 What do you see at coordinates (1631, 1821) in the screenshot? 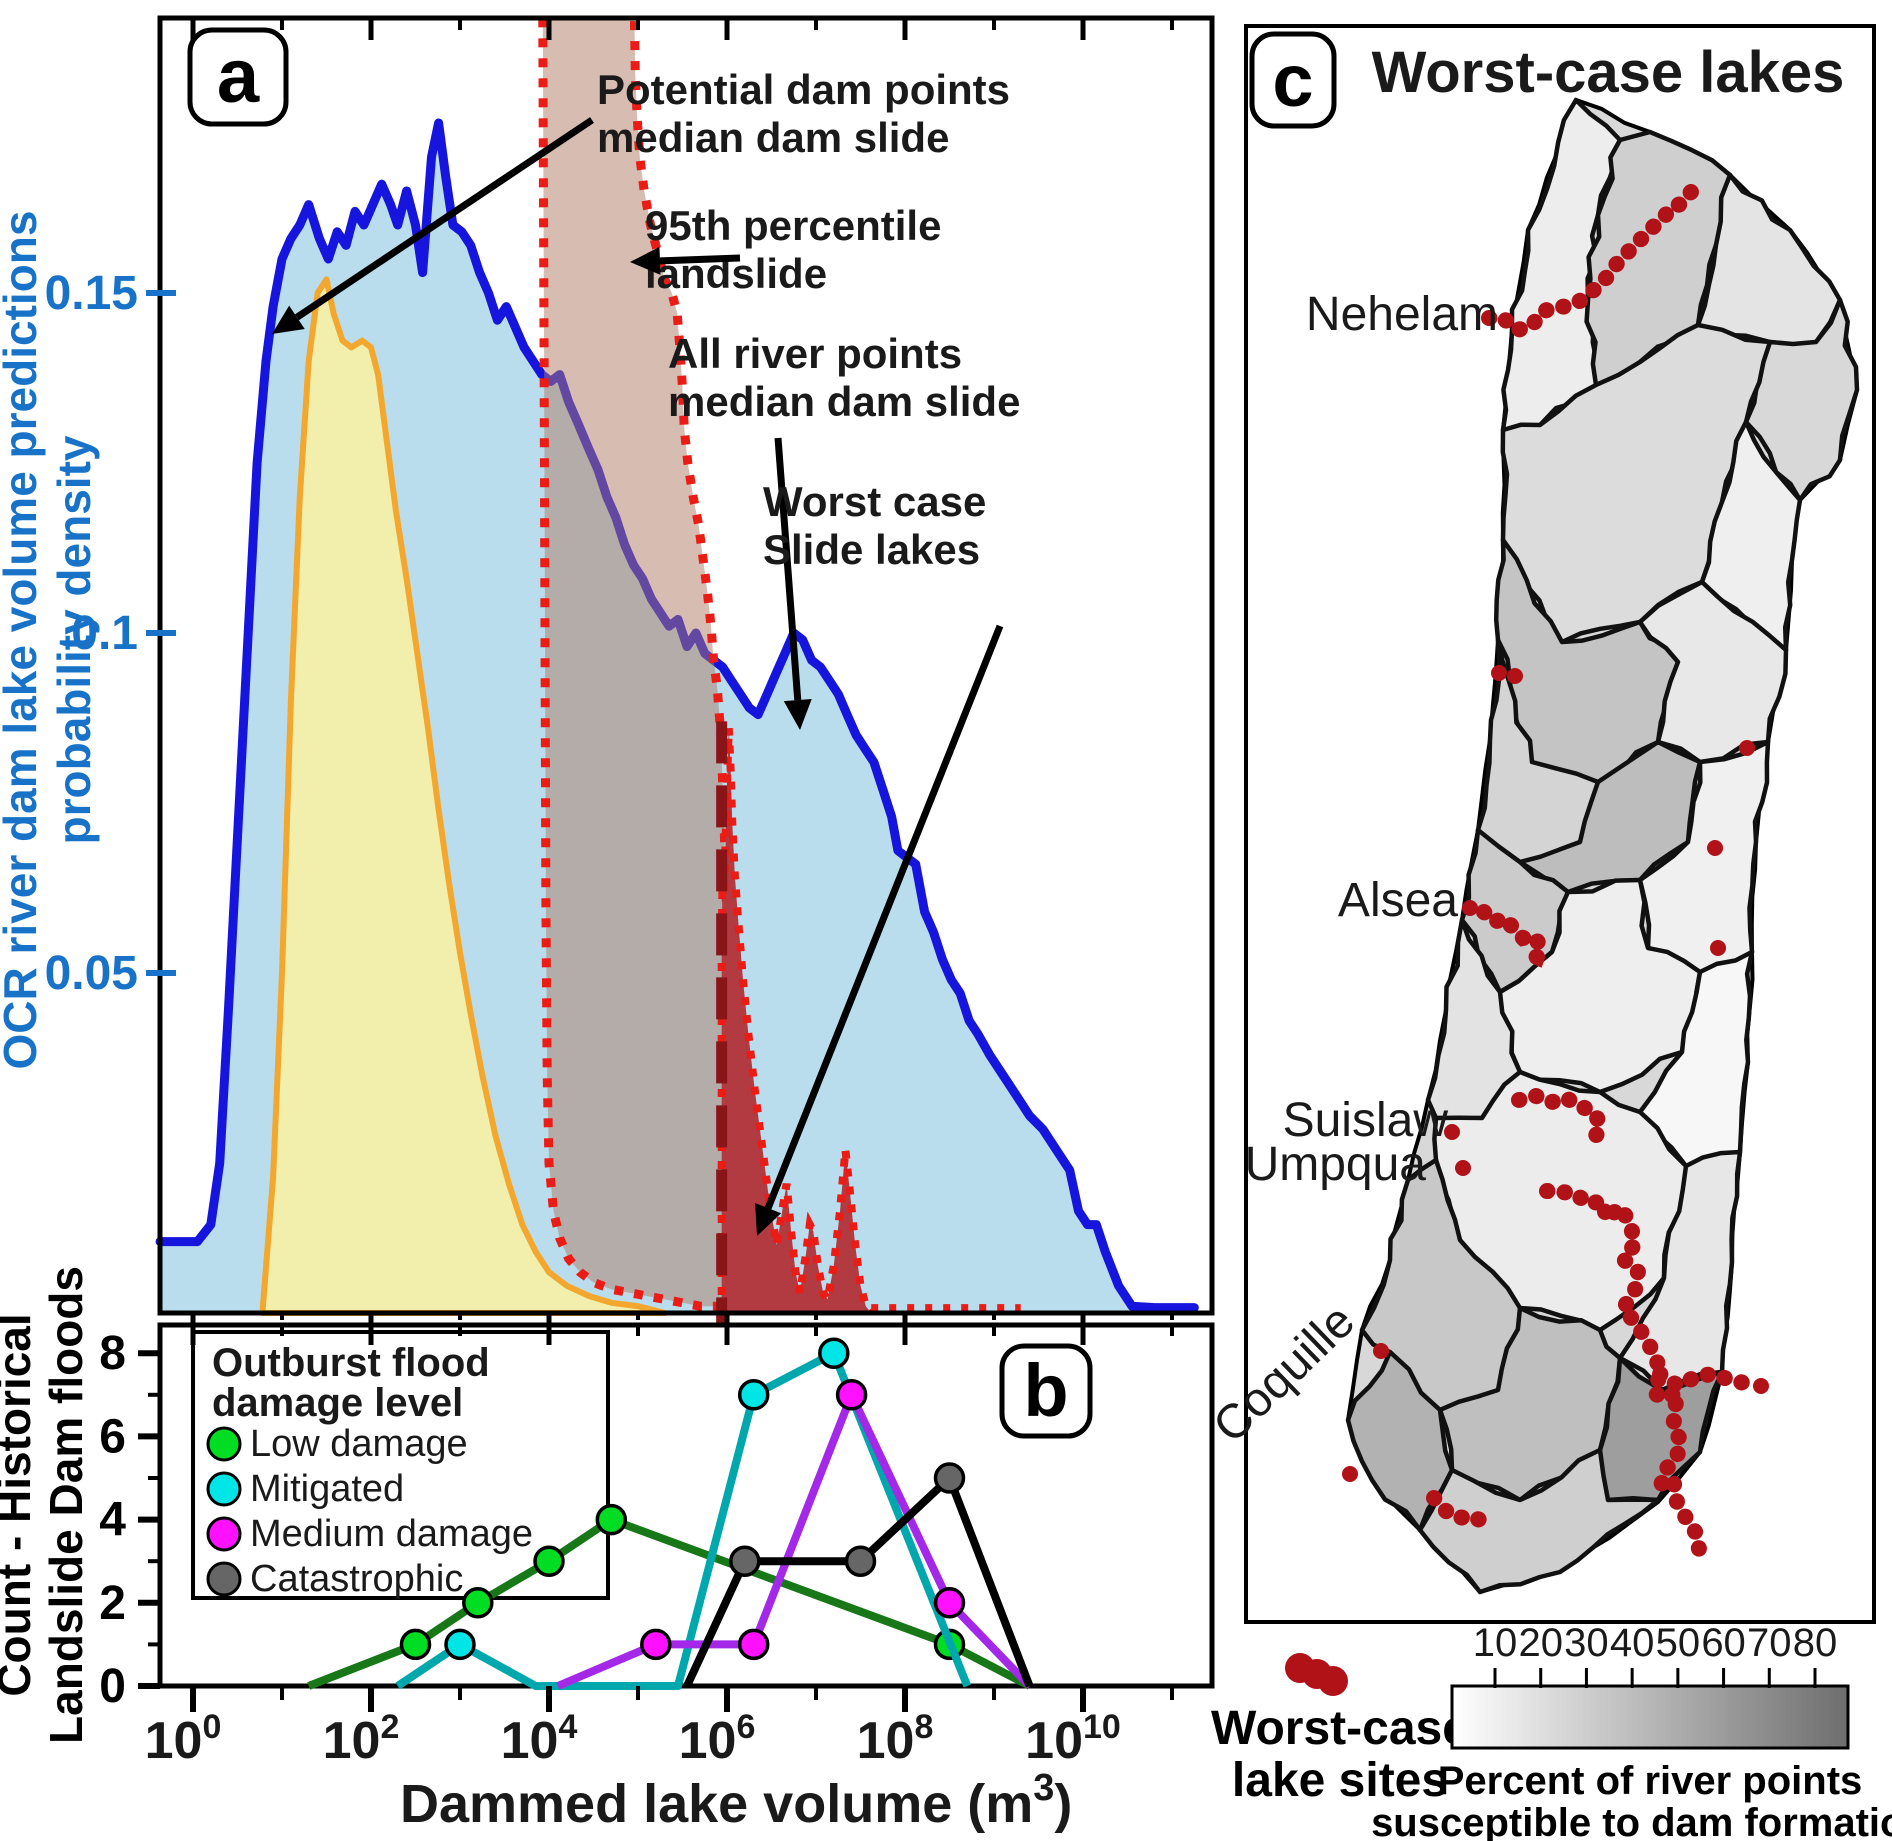
I see `colorbar-caption-line2: susceptible to dam formation` at bounding box center [1631, 1821].